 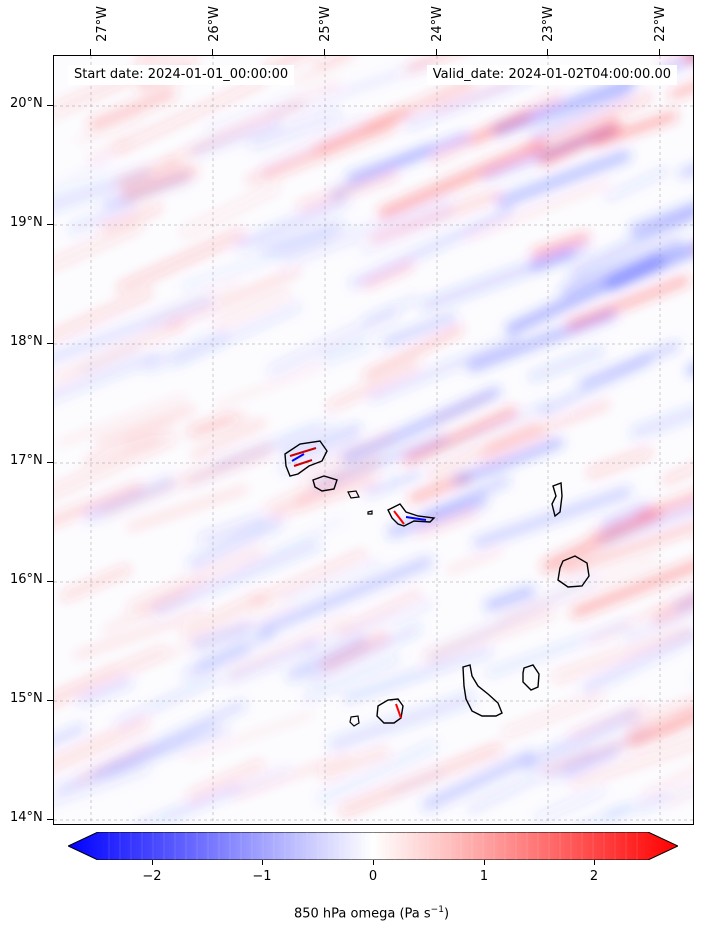 What do you see at coordinates (214, 24) in the screenshot?
I see `lon-label-26w: 26°W` at bounding box center [214, 24].